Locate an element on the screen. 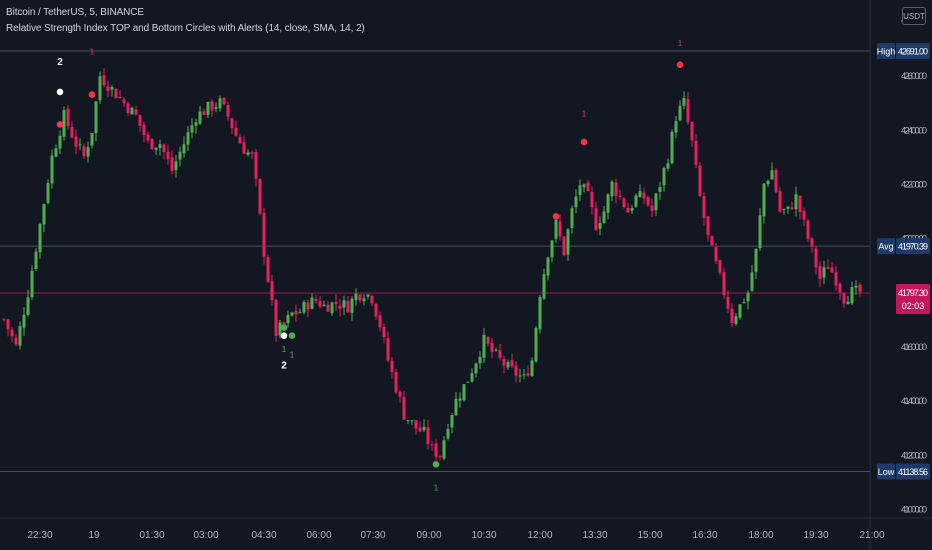 This screenshot has height=550, width=932. price-tick-label: 41600.00 is located at coordinates (914, 347).